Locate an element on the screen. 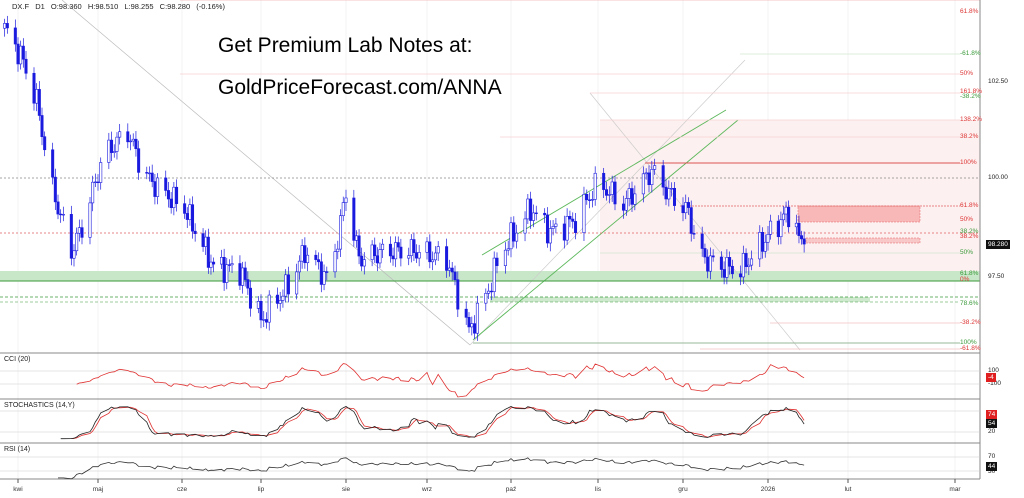 The image size is (1024, 498). fib-label: 50% is located at coordinates (967, 219).